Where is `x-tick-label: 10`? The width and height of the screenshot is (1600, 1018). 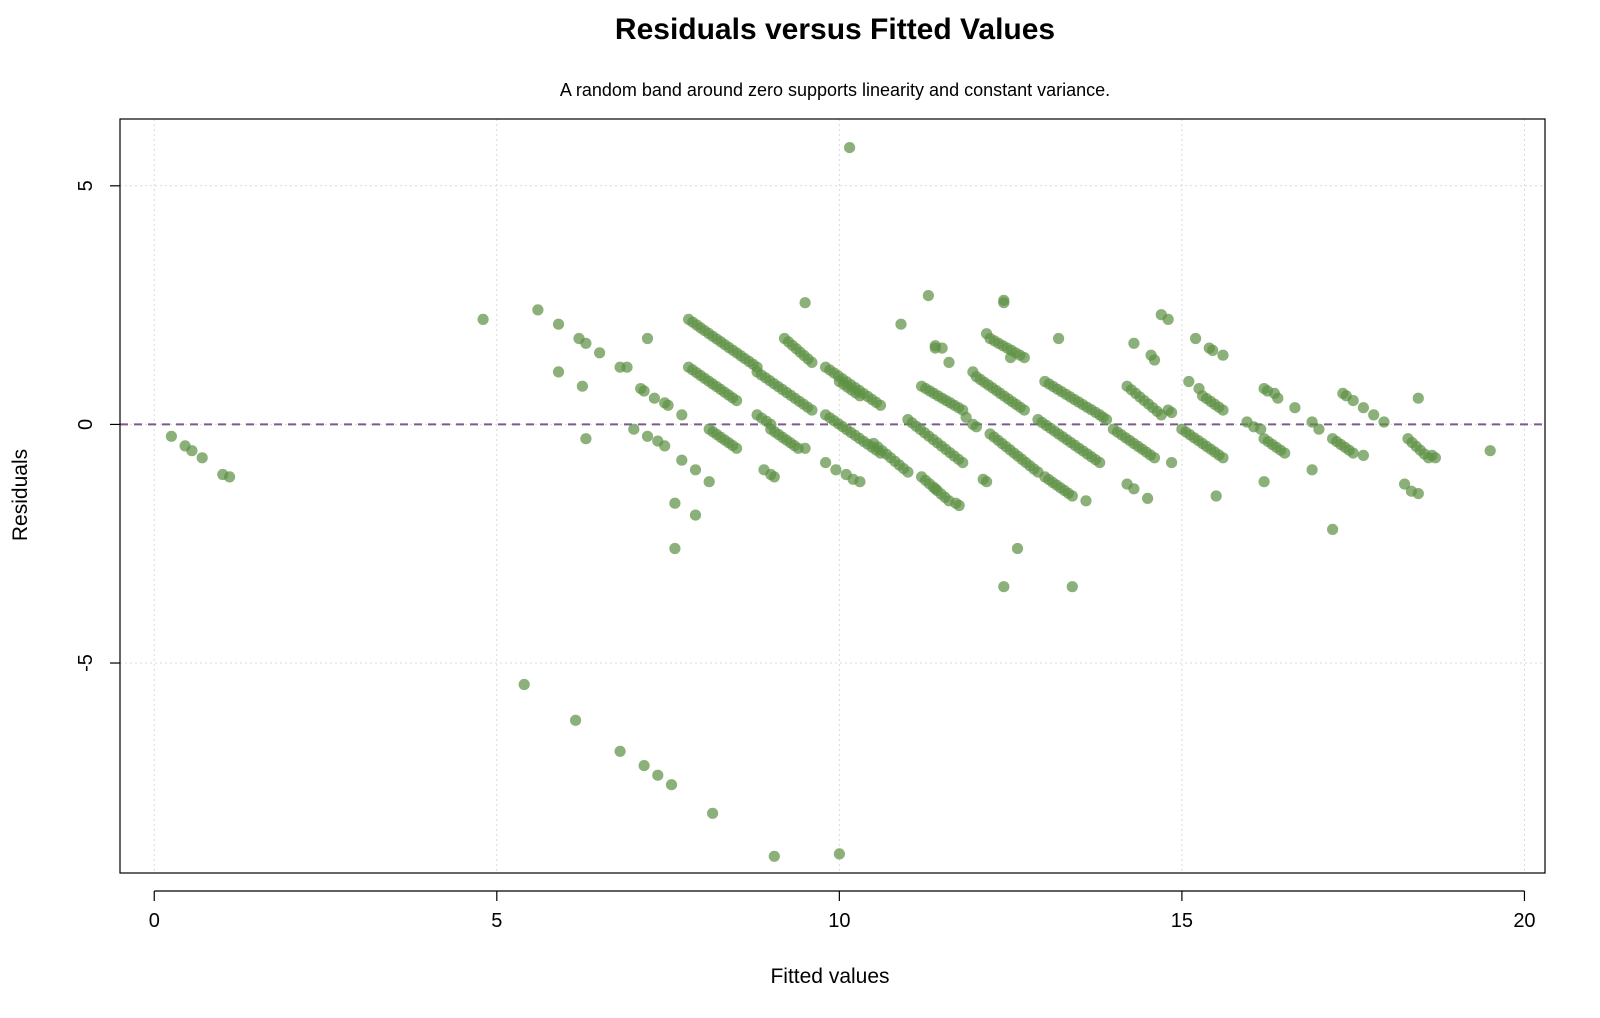
x-tick-label: 10 is located at coordinates (839, 921).